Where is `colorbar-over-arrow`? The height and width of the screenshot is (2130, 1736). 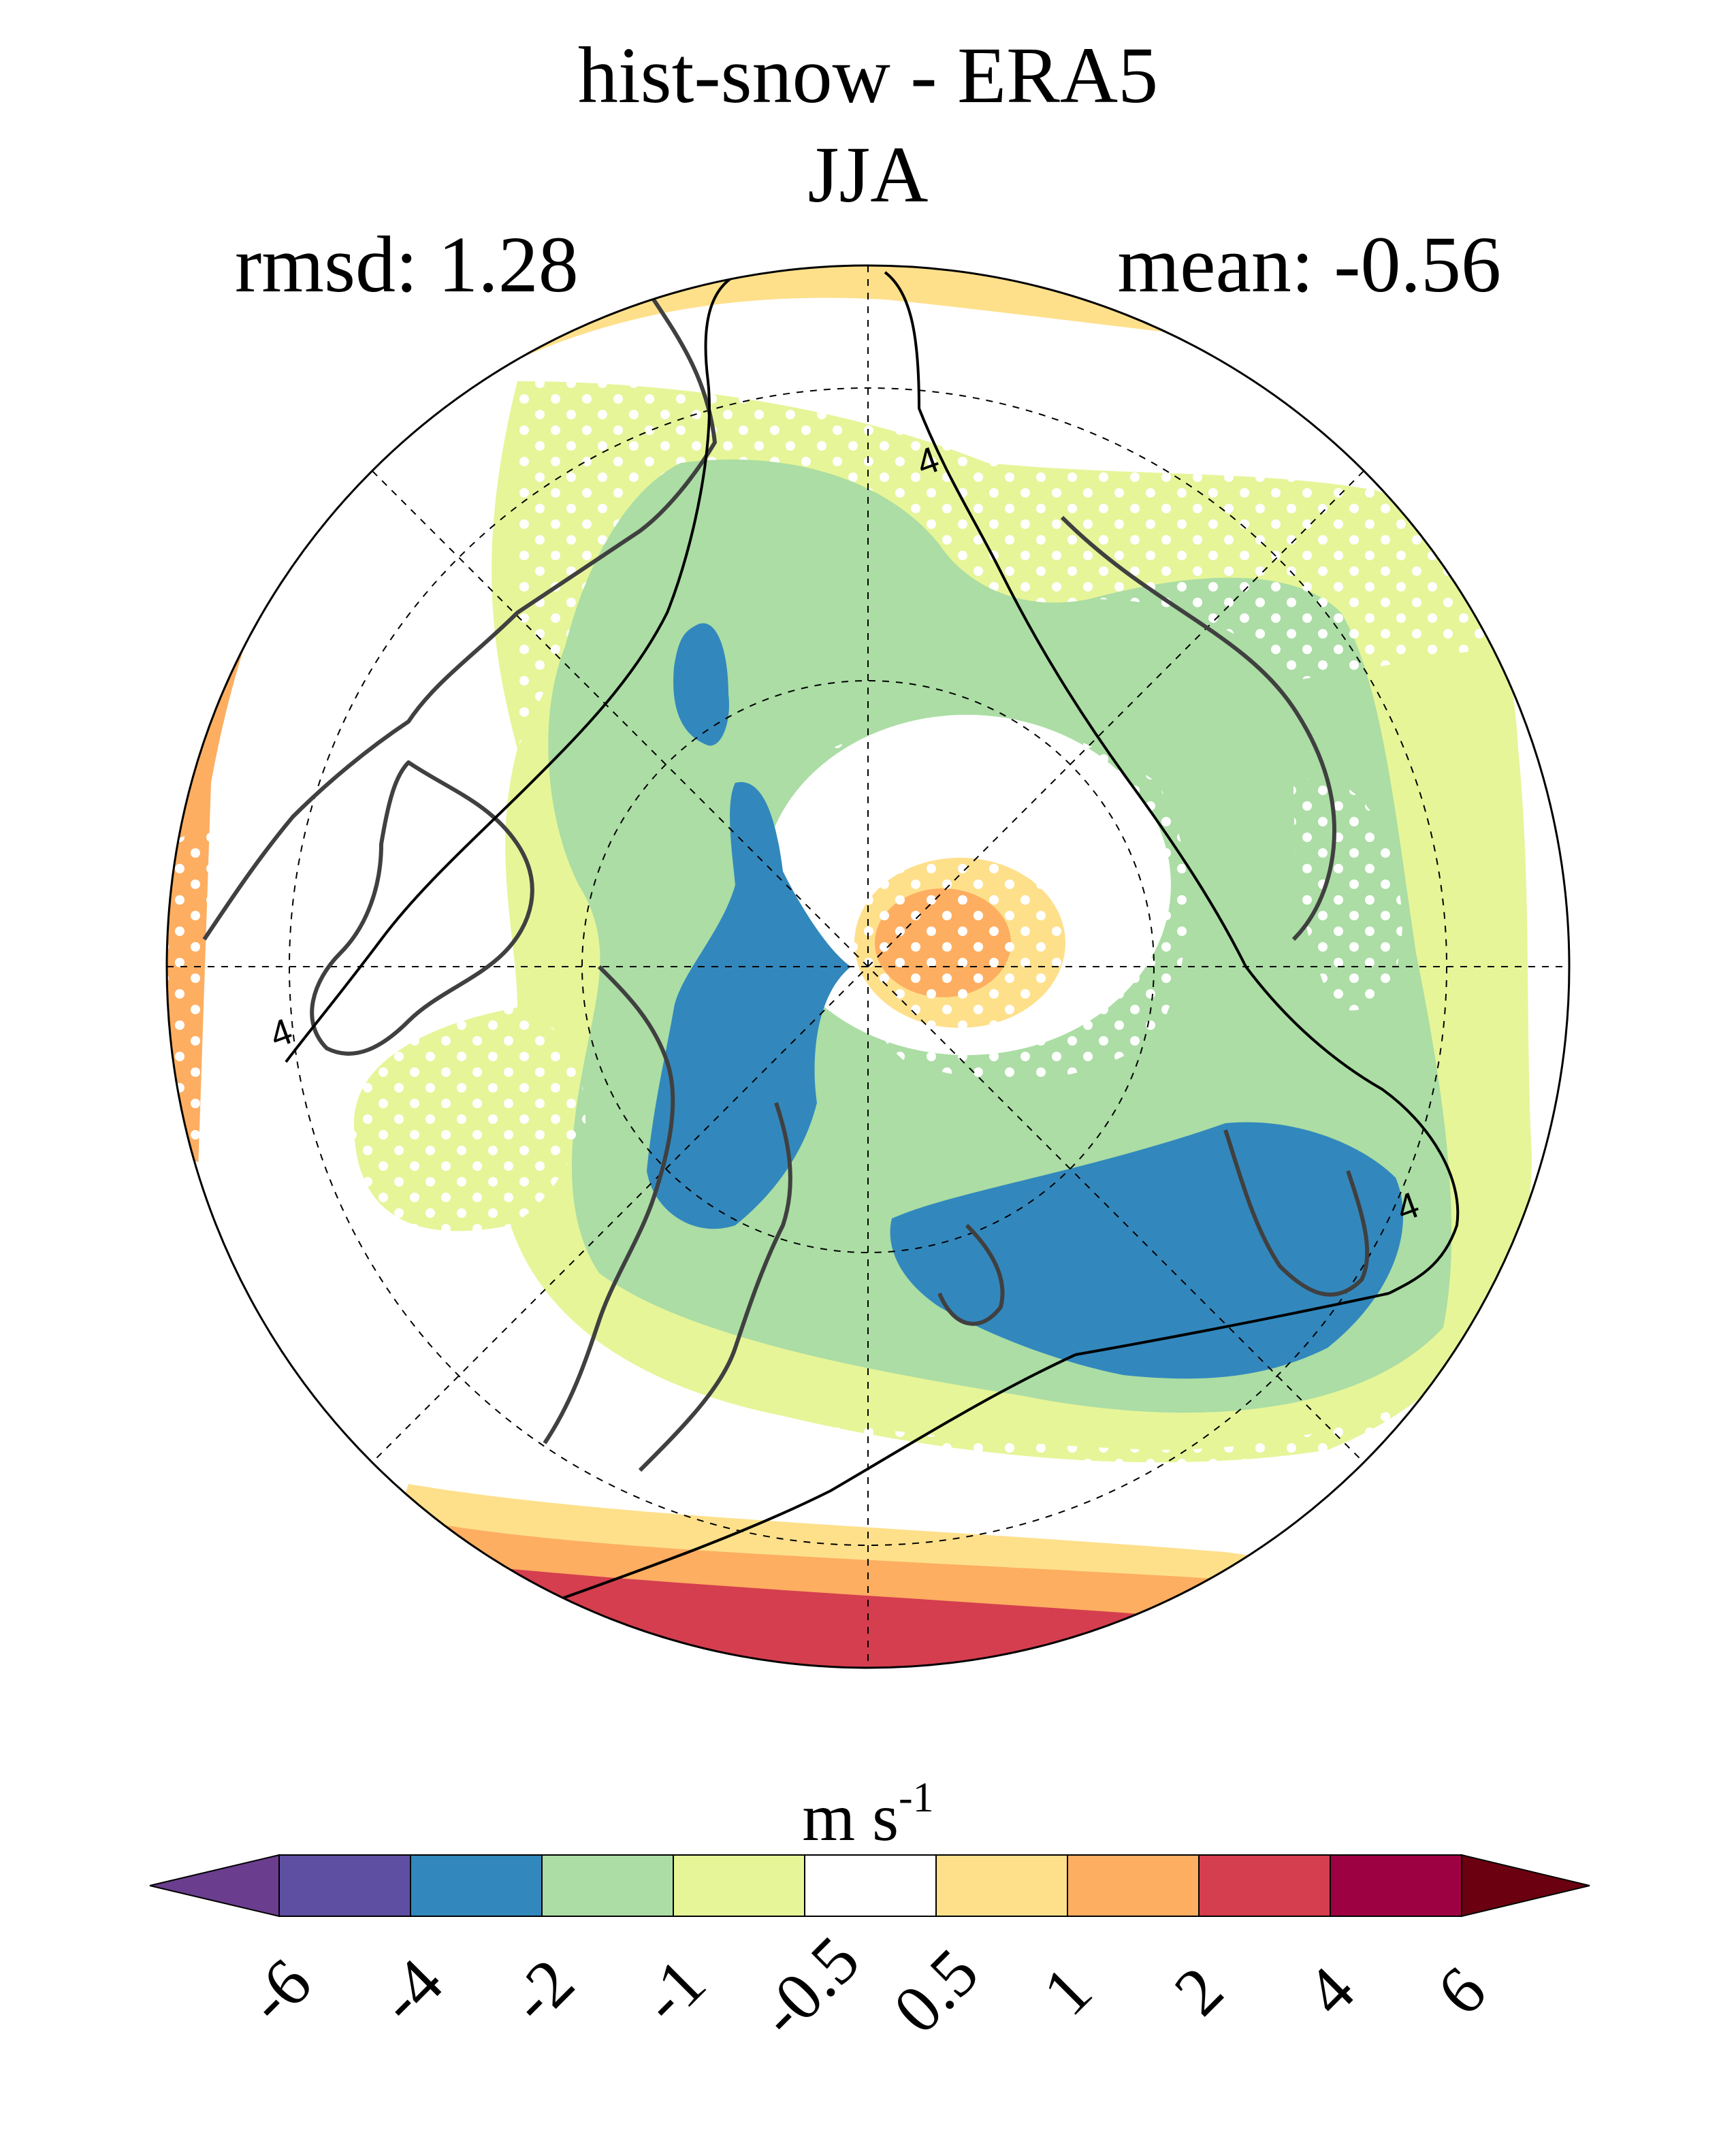 colorbar-over-arrow is located at coordinates (1525, 1886).